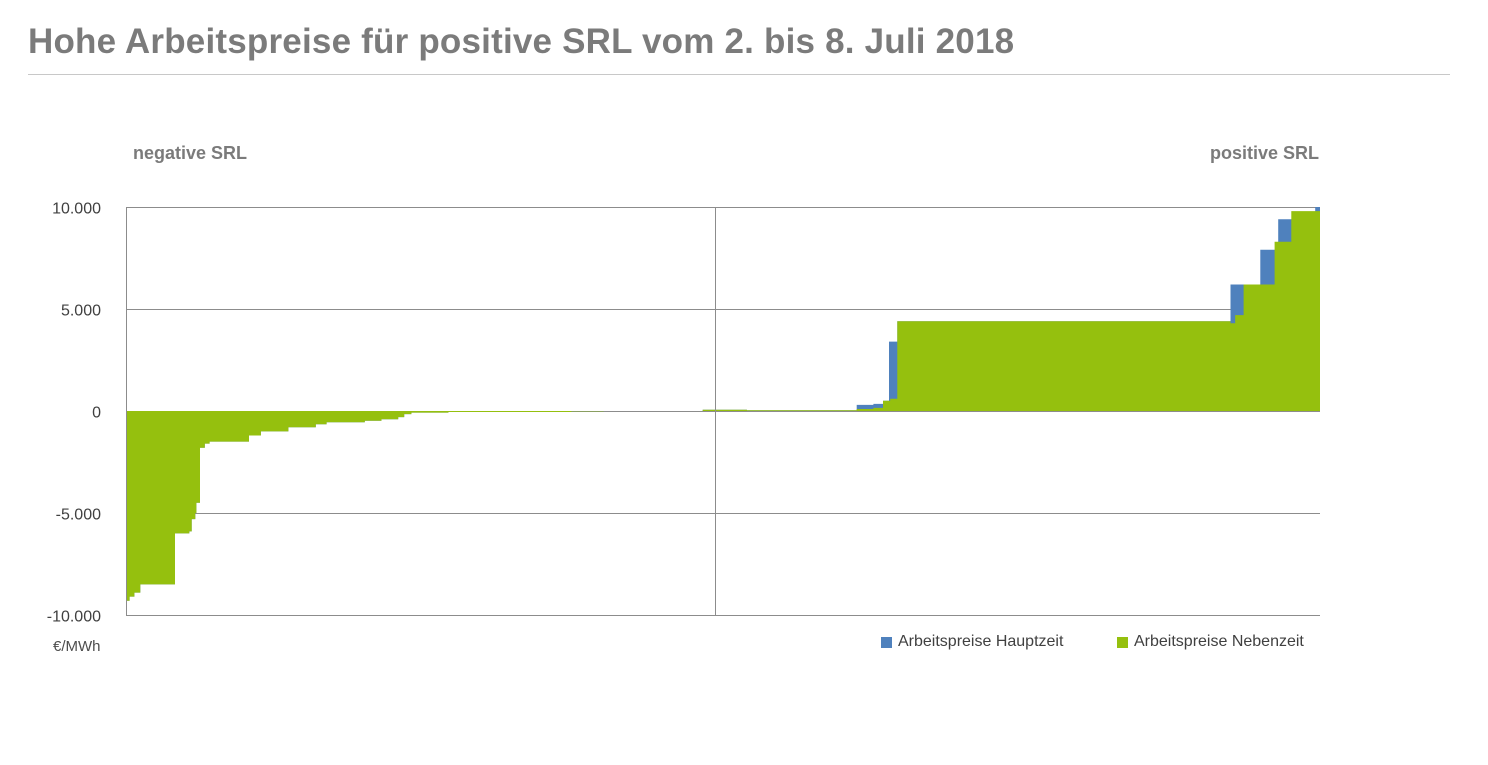 Image resolution: width=1488 pixels, height=765 pixels. What do you see at coordinates (74, 617) in the screenshot?
I see `y-tick-label: -10.000` at bounding box center [74, 617].